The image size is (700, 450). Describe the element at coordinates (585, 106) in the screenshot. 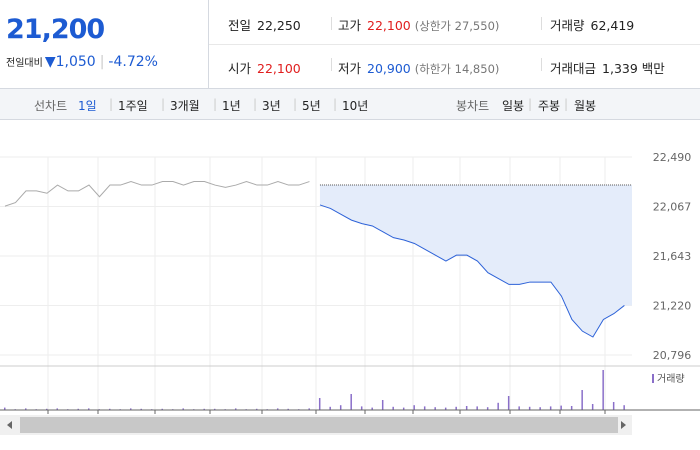

I see `tab-item: 월봉` at that location.